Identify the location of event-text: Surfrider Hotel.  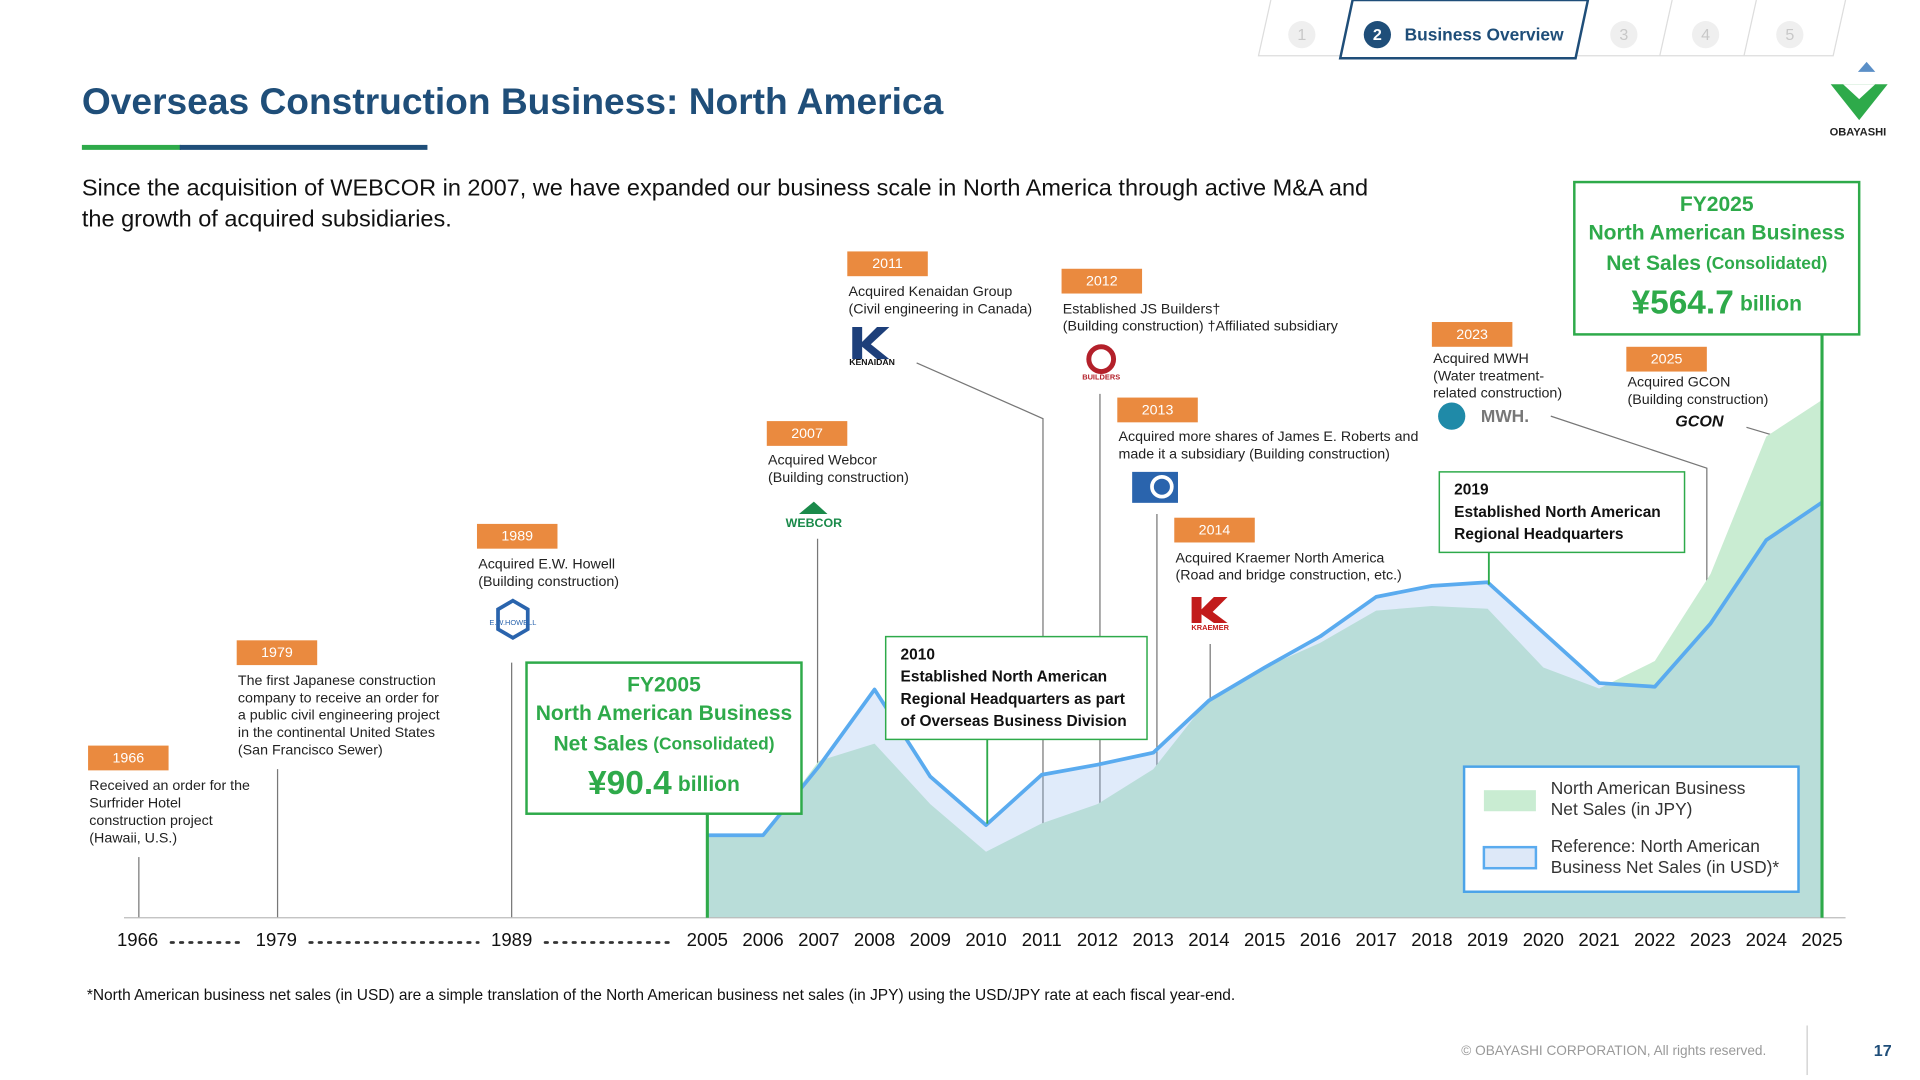
(135, 804).